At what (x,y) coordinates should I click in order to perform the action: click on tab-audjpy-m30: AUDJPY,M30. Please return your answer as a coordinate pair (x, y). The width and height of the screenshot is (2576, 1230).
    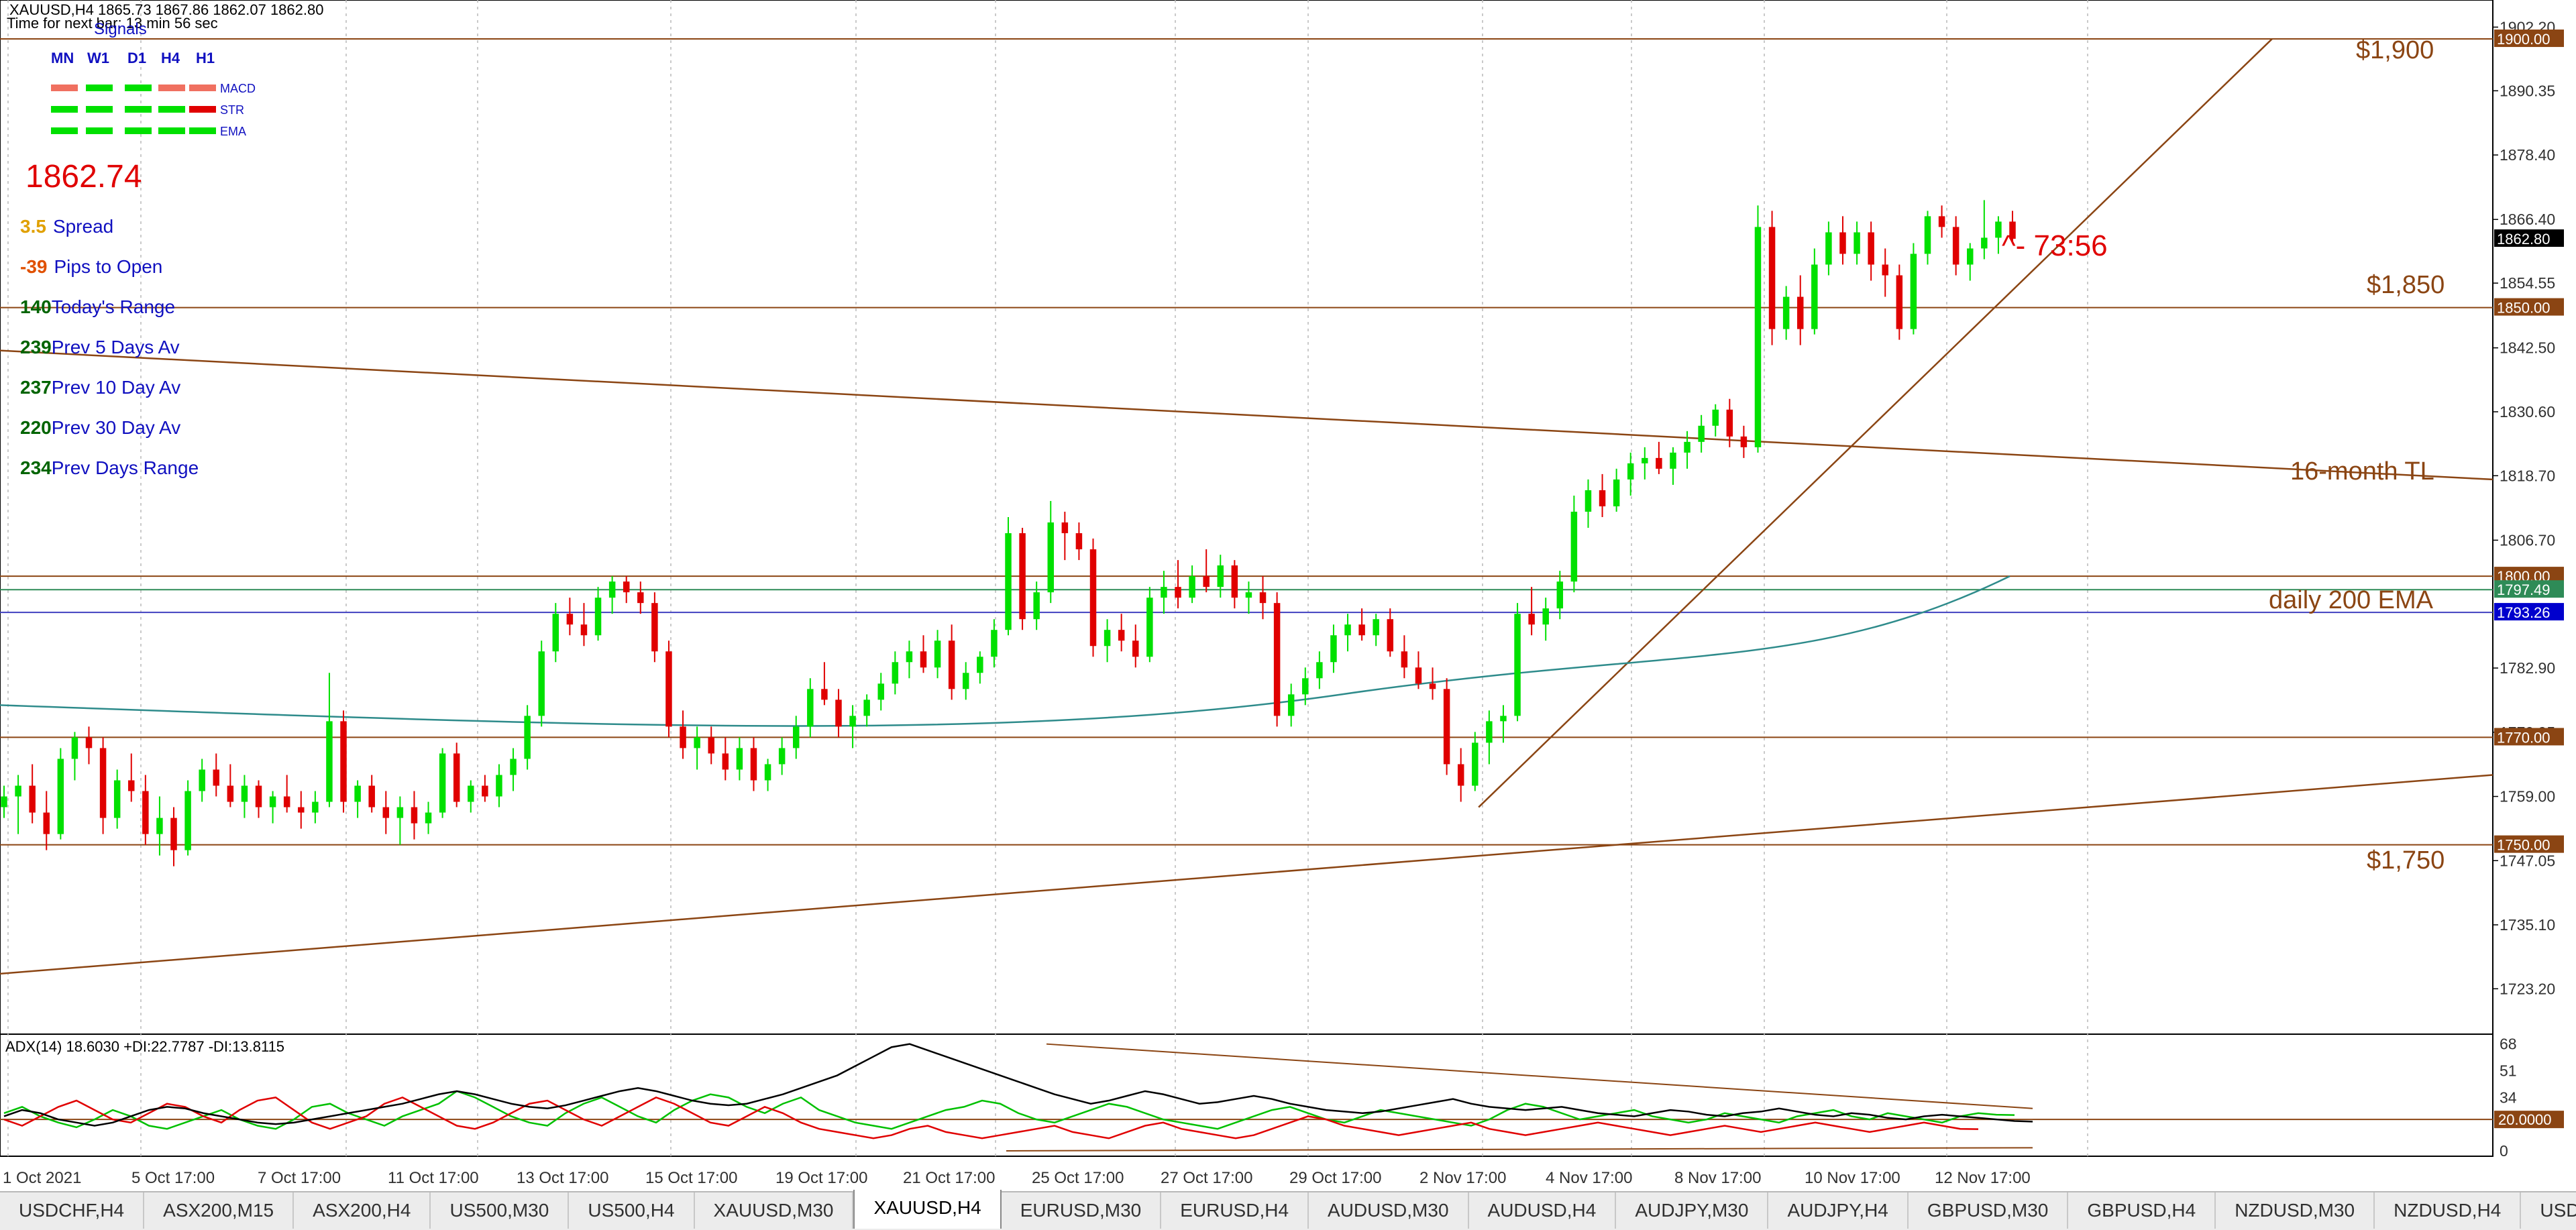
    Looking at the image, I should click on (1692, 1210).